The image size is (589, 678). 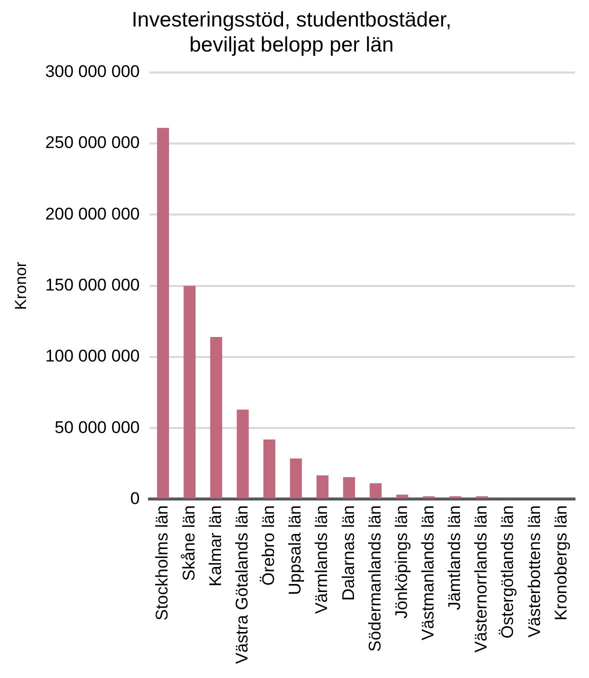 I want to click on x-tick-label: Kronobergs län, so click(x=560, y=563).